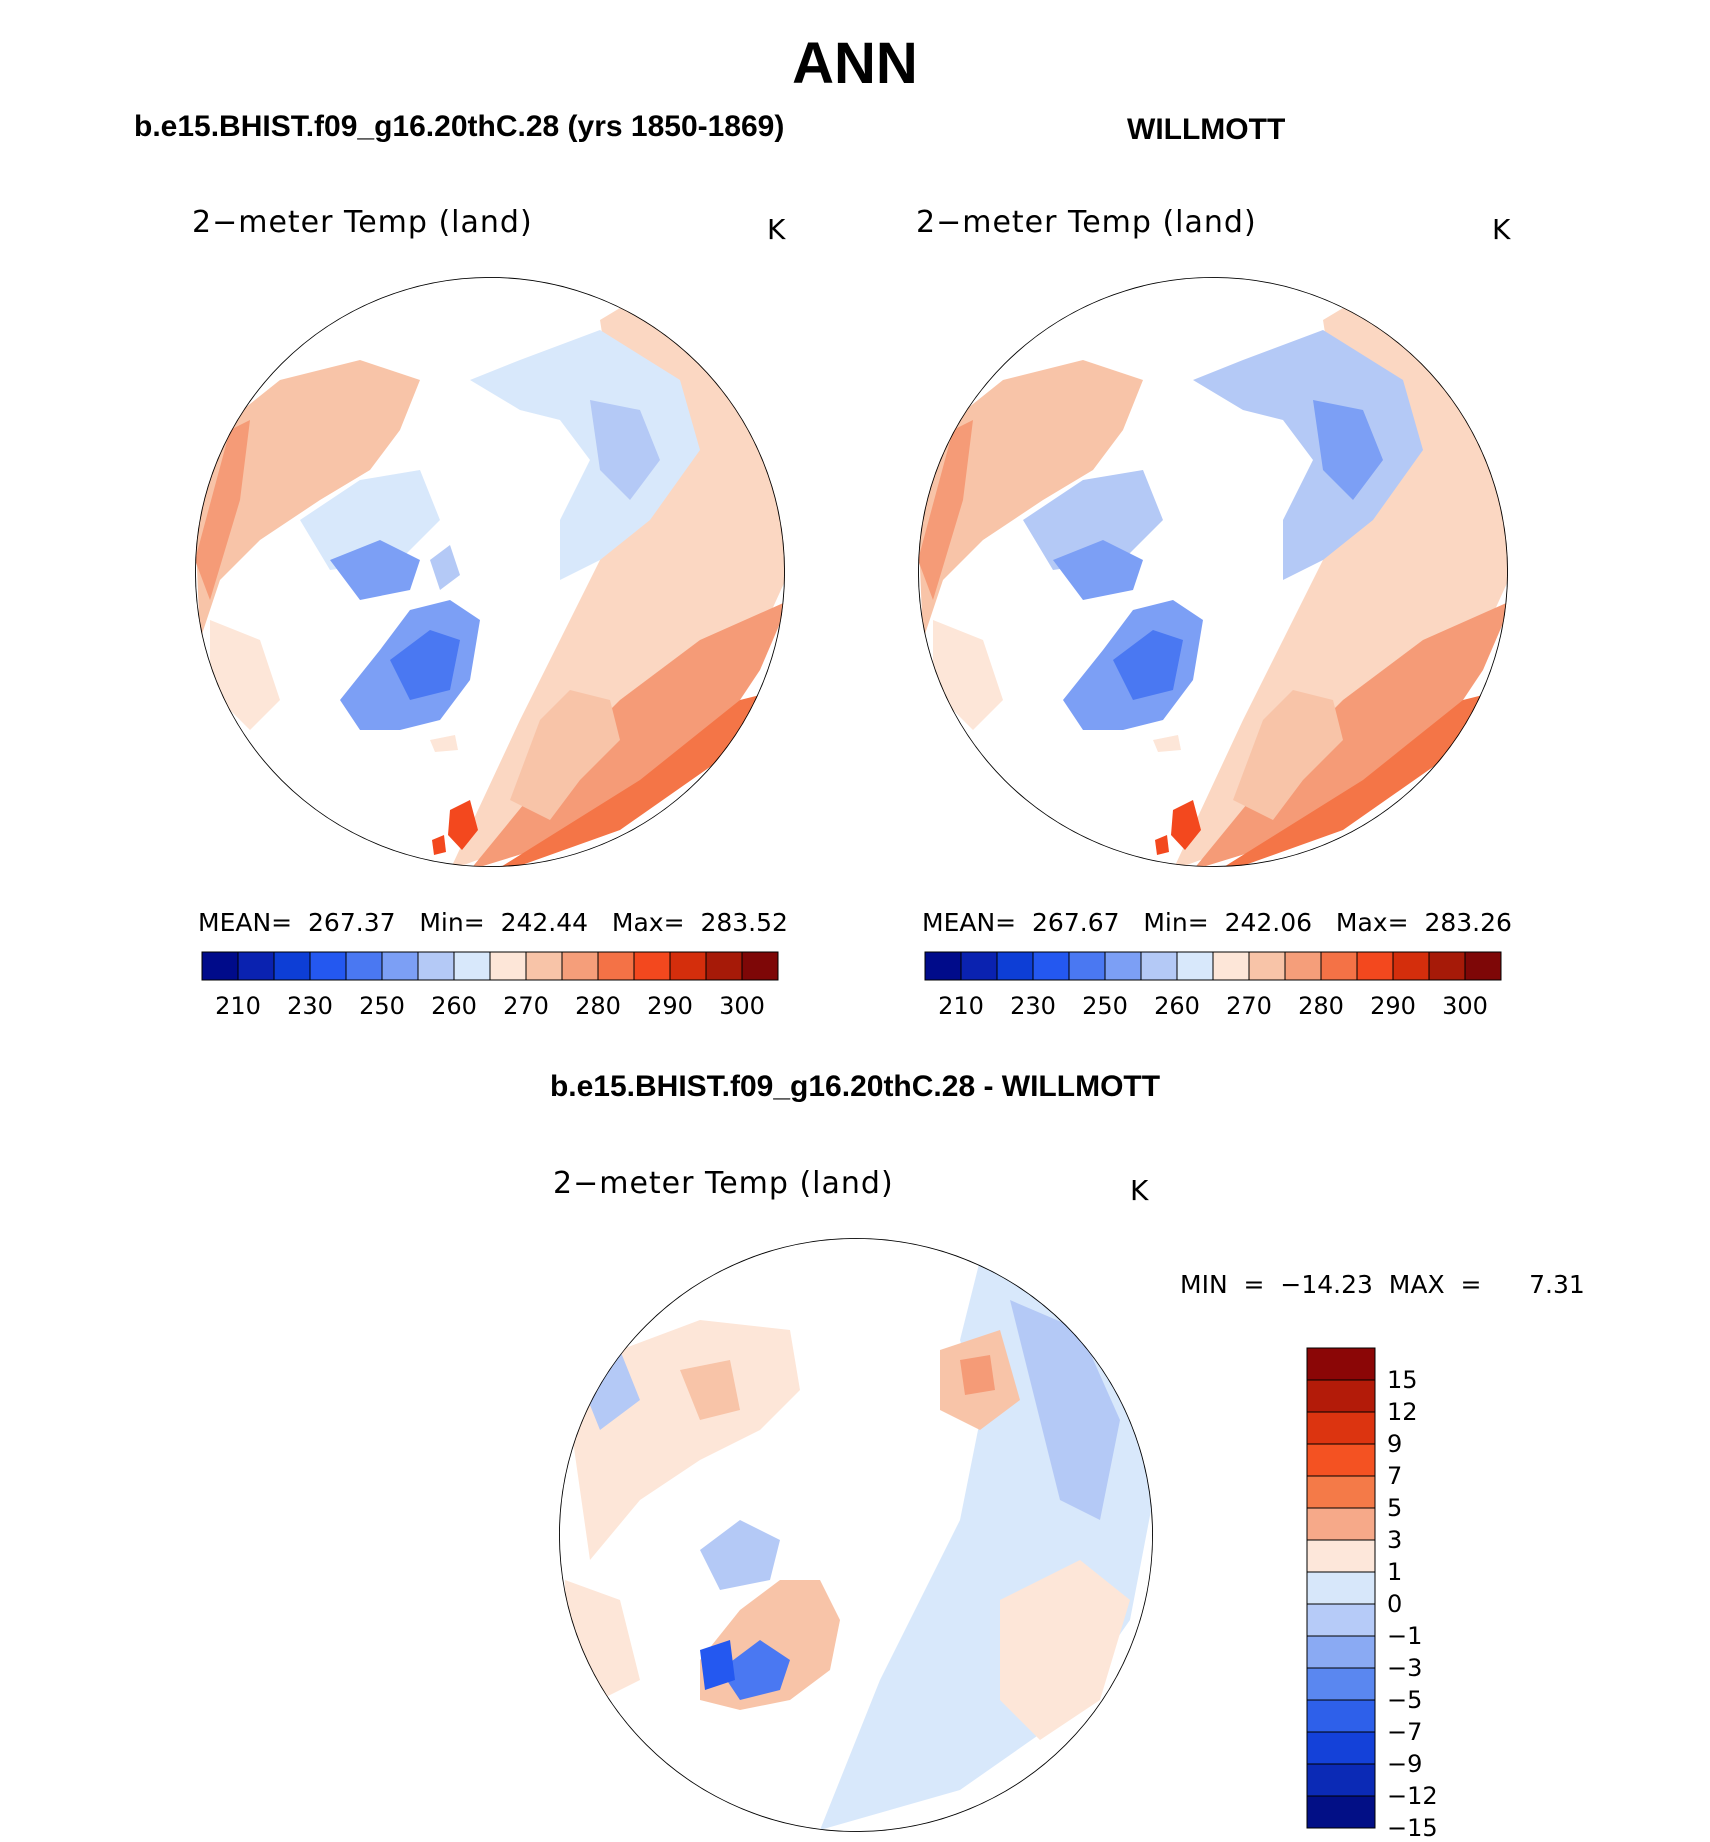 The height and width of the screenshot is (1842, 1710). I want to click on colorbar-tick-label: 3, so click(1395, 1540).